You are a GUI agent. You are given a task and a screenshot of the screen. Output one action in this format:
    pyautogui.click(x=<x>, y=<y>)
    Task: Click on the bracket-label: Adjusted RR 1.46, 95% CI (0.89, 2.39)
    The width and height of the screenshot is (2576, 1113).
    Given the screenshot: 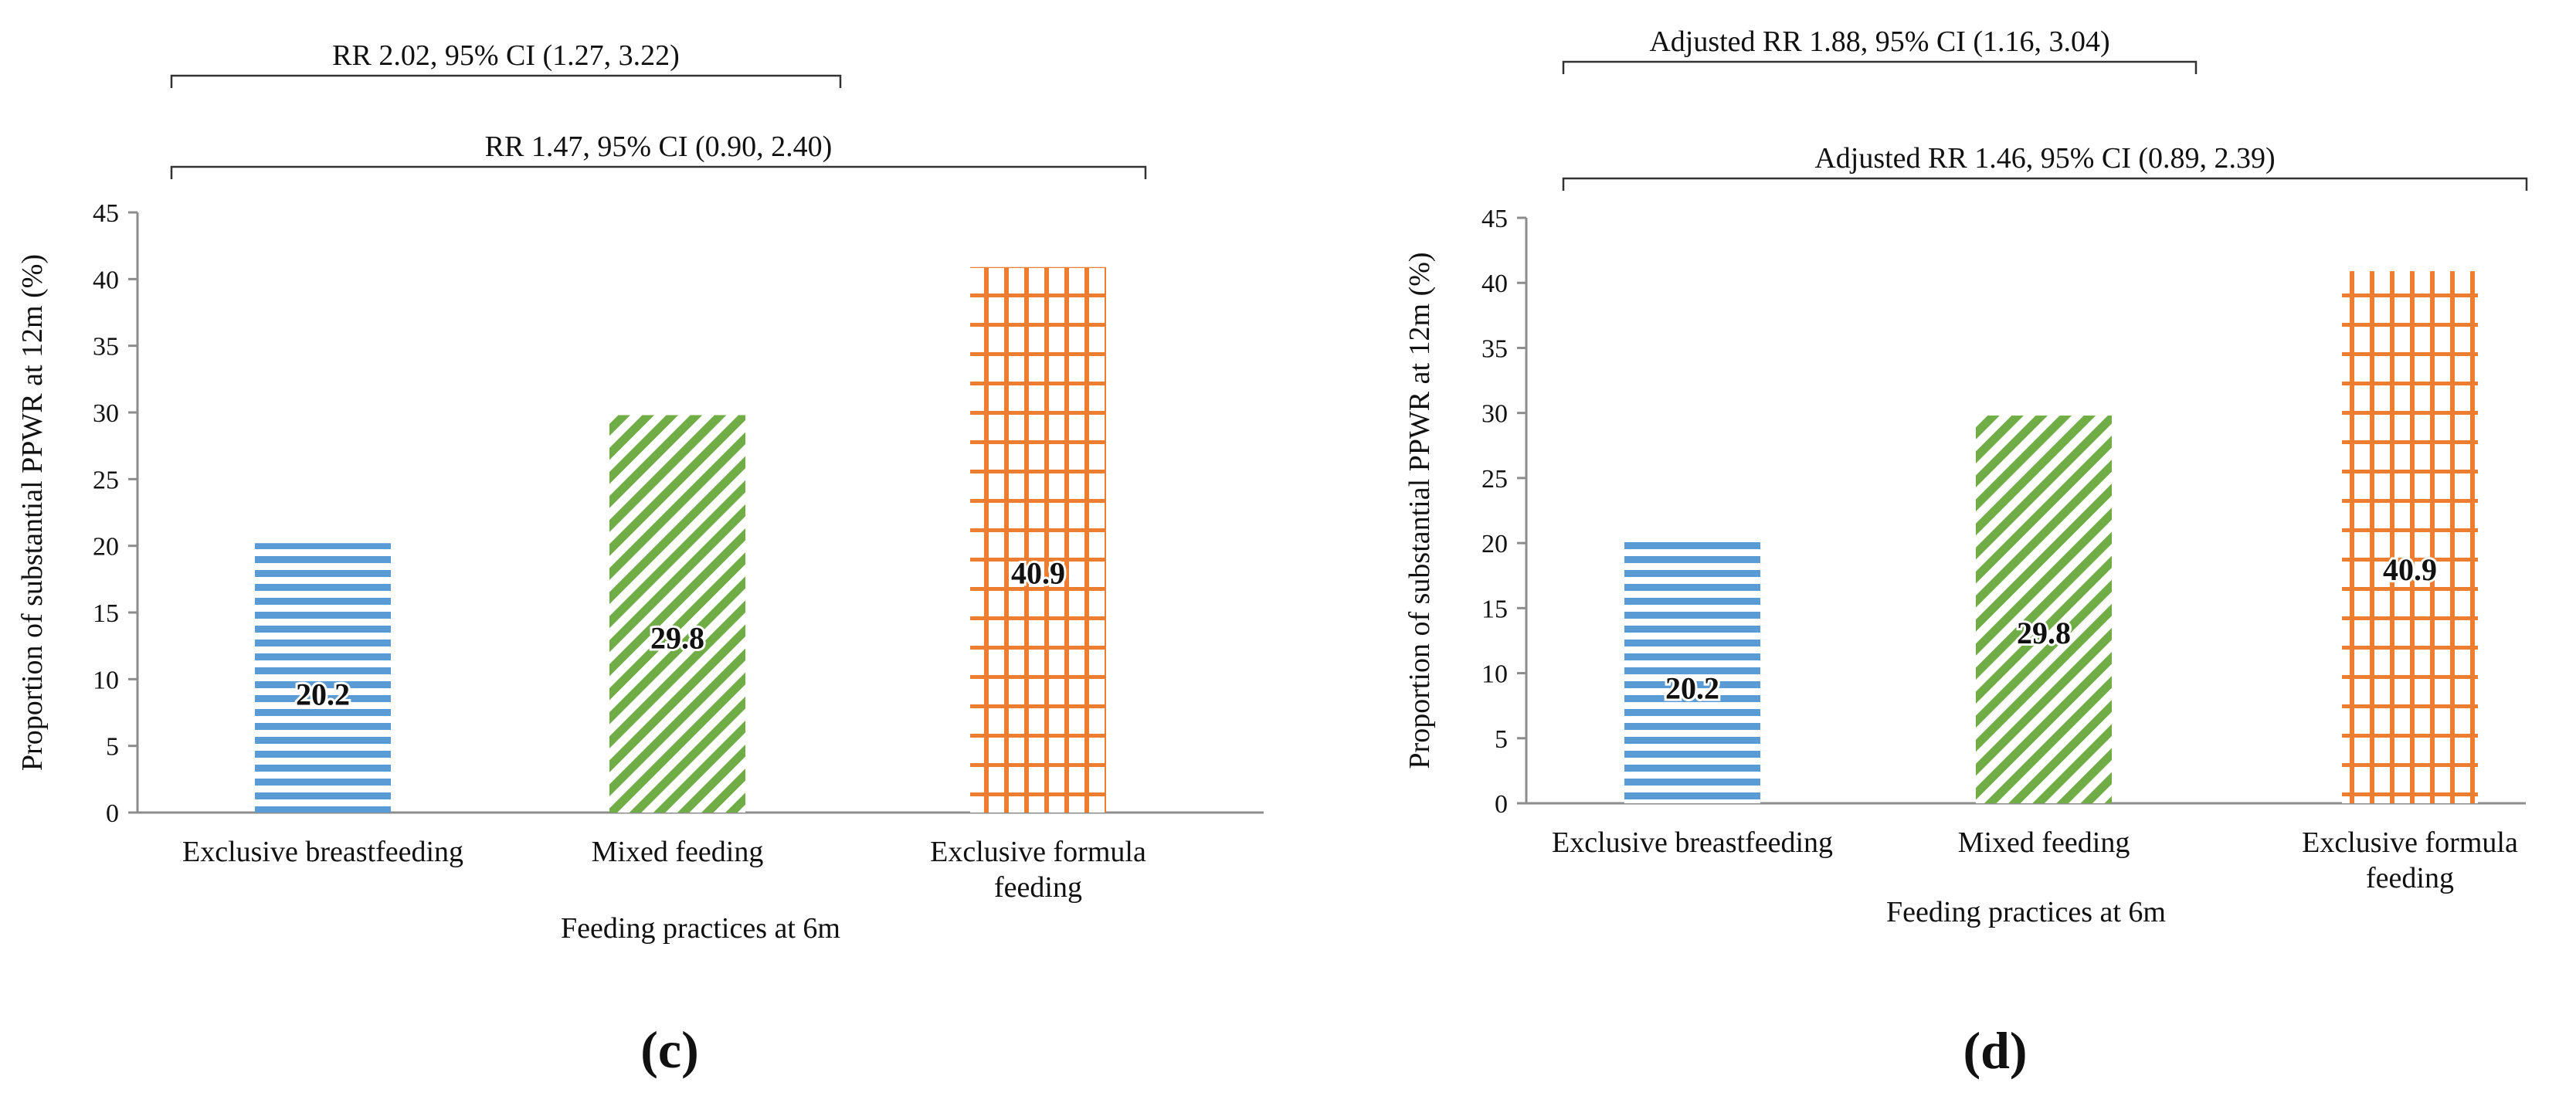 What is the action you would take?
    pyautogui.click(x=2044, y=158)
    